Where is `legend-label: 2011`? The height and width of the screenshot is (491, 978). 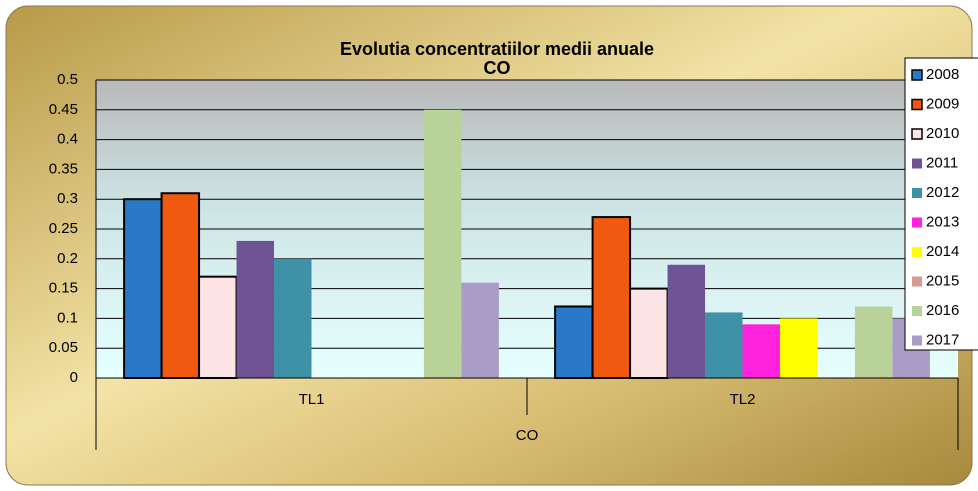
legend-label: 2011 is located at coordinates (942, 162).